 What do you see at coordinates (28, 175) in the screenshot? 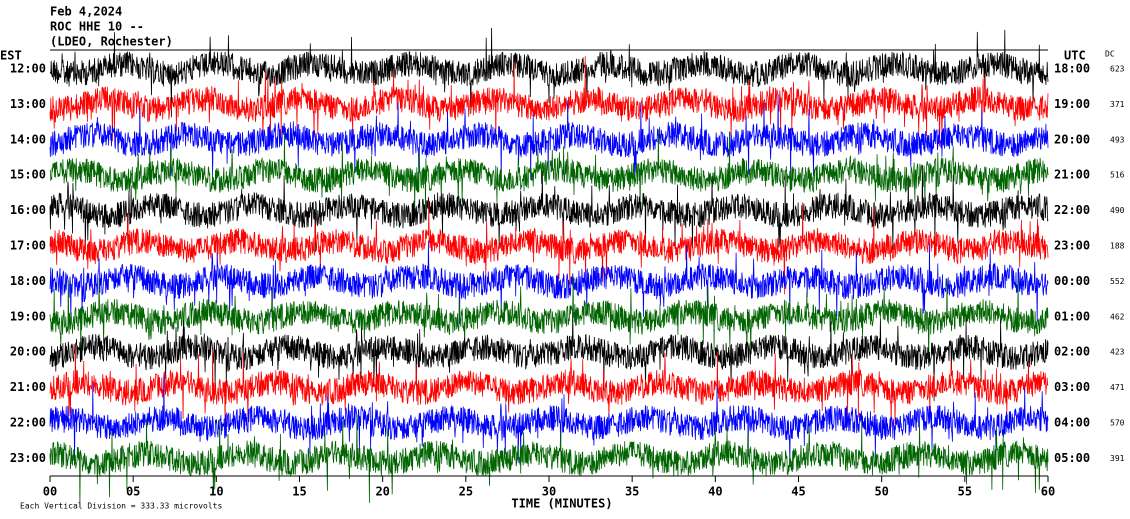
I see `est-label: 15:00` at bounding box center [28, 175].